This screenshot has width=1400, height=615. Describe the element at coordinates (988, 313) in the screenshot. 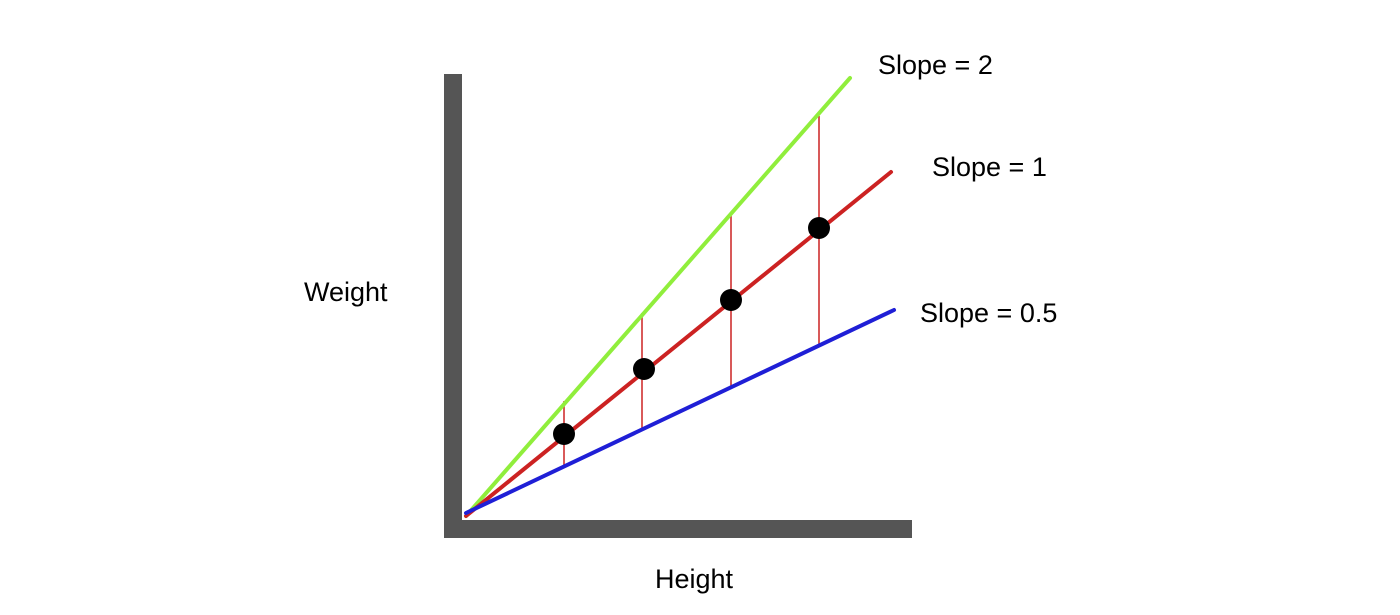

I see `label-slope-0-5: Slope = 0.5` at that location.